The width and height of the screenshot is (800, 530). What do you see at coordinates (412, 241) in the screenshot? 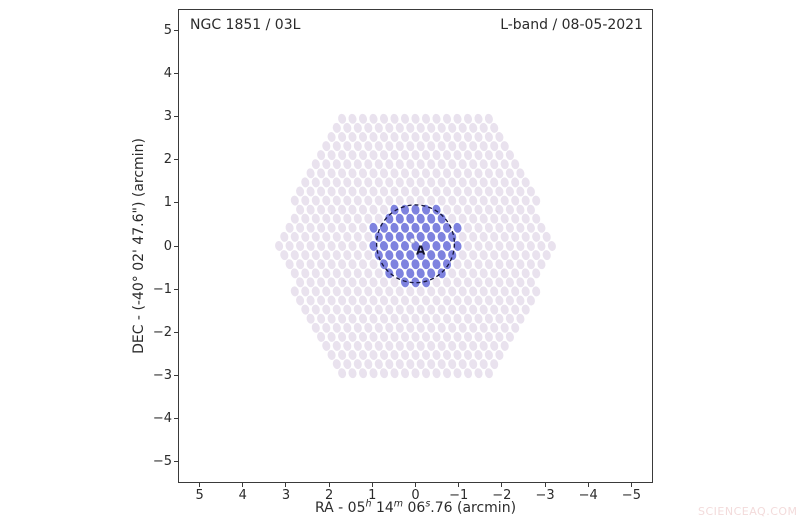
I see `boresight-marker` at bounding box center [412, 241].